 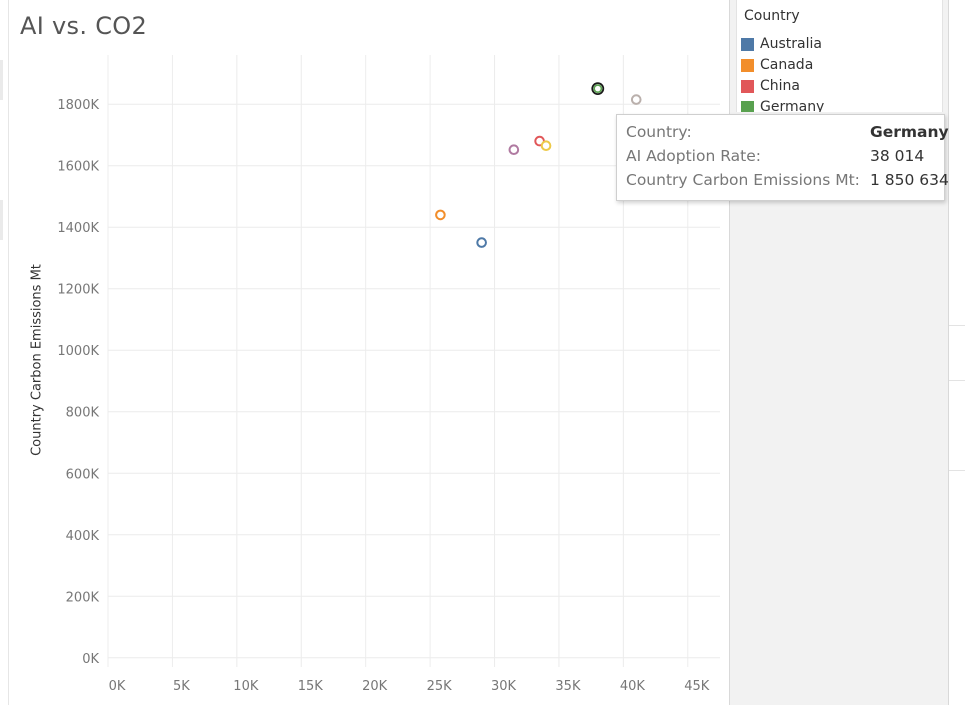 I want to click on legend-label: Canada, so click(x=787, y=65).